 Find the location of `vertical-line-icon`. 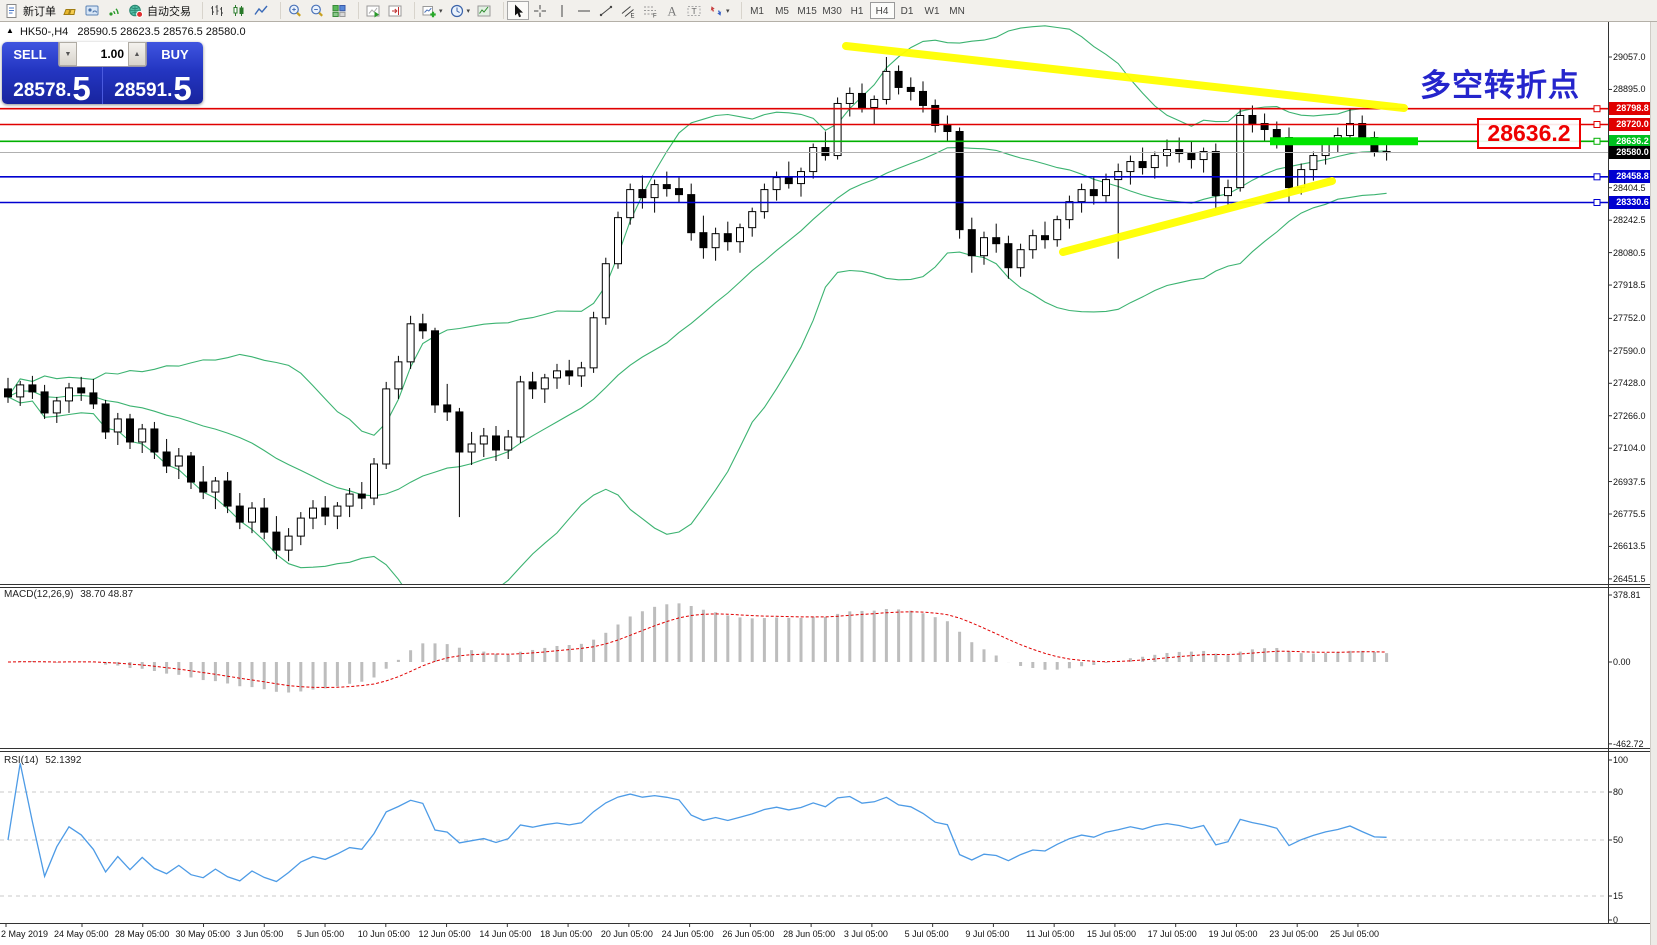

vertical-line-icon is located at coordinates (562, 11).